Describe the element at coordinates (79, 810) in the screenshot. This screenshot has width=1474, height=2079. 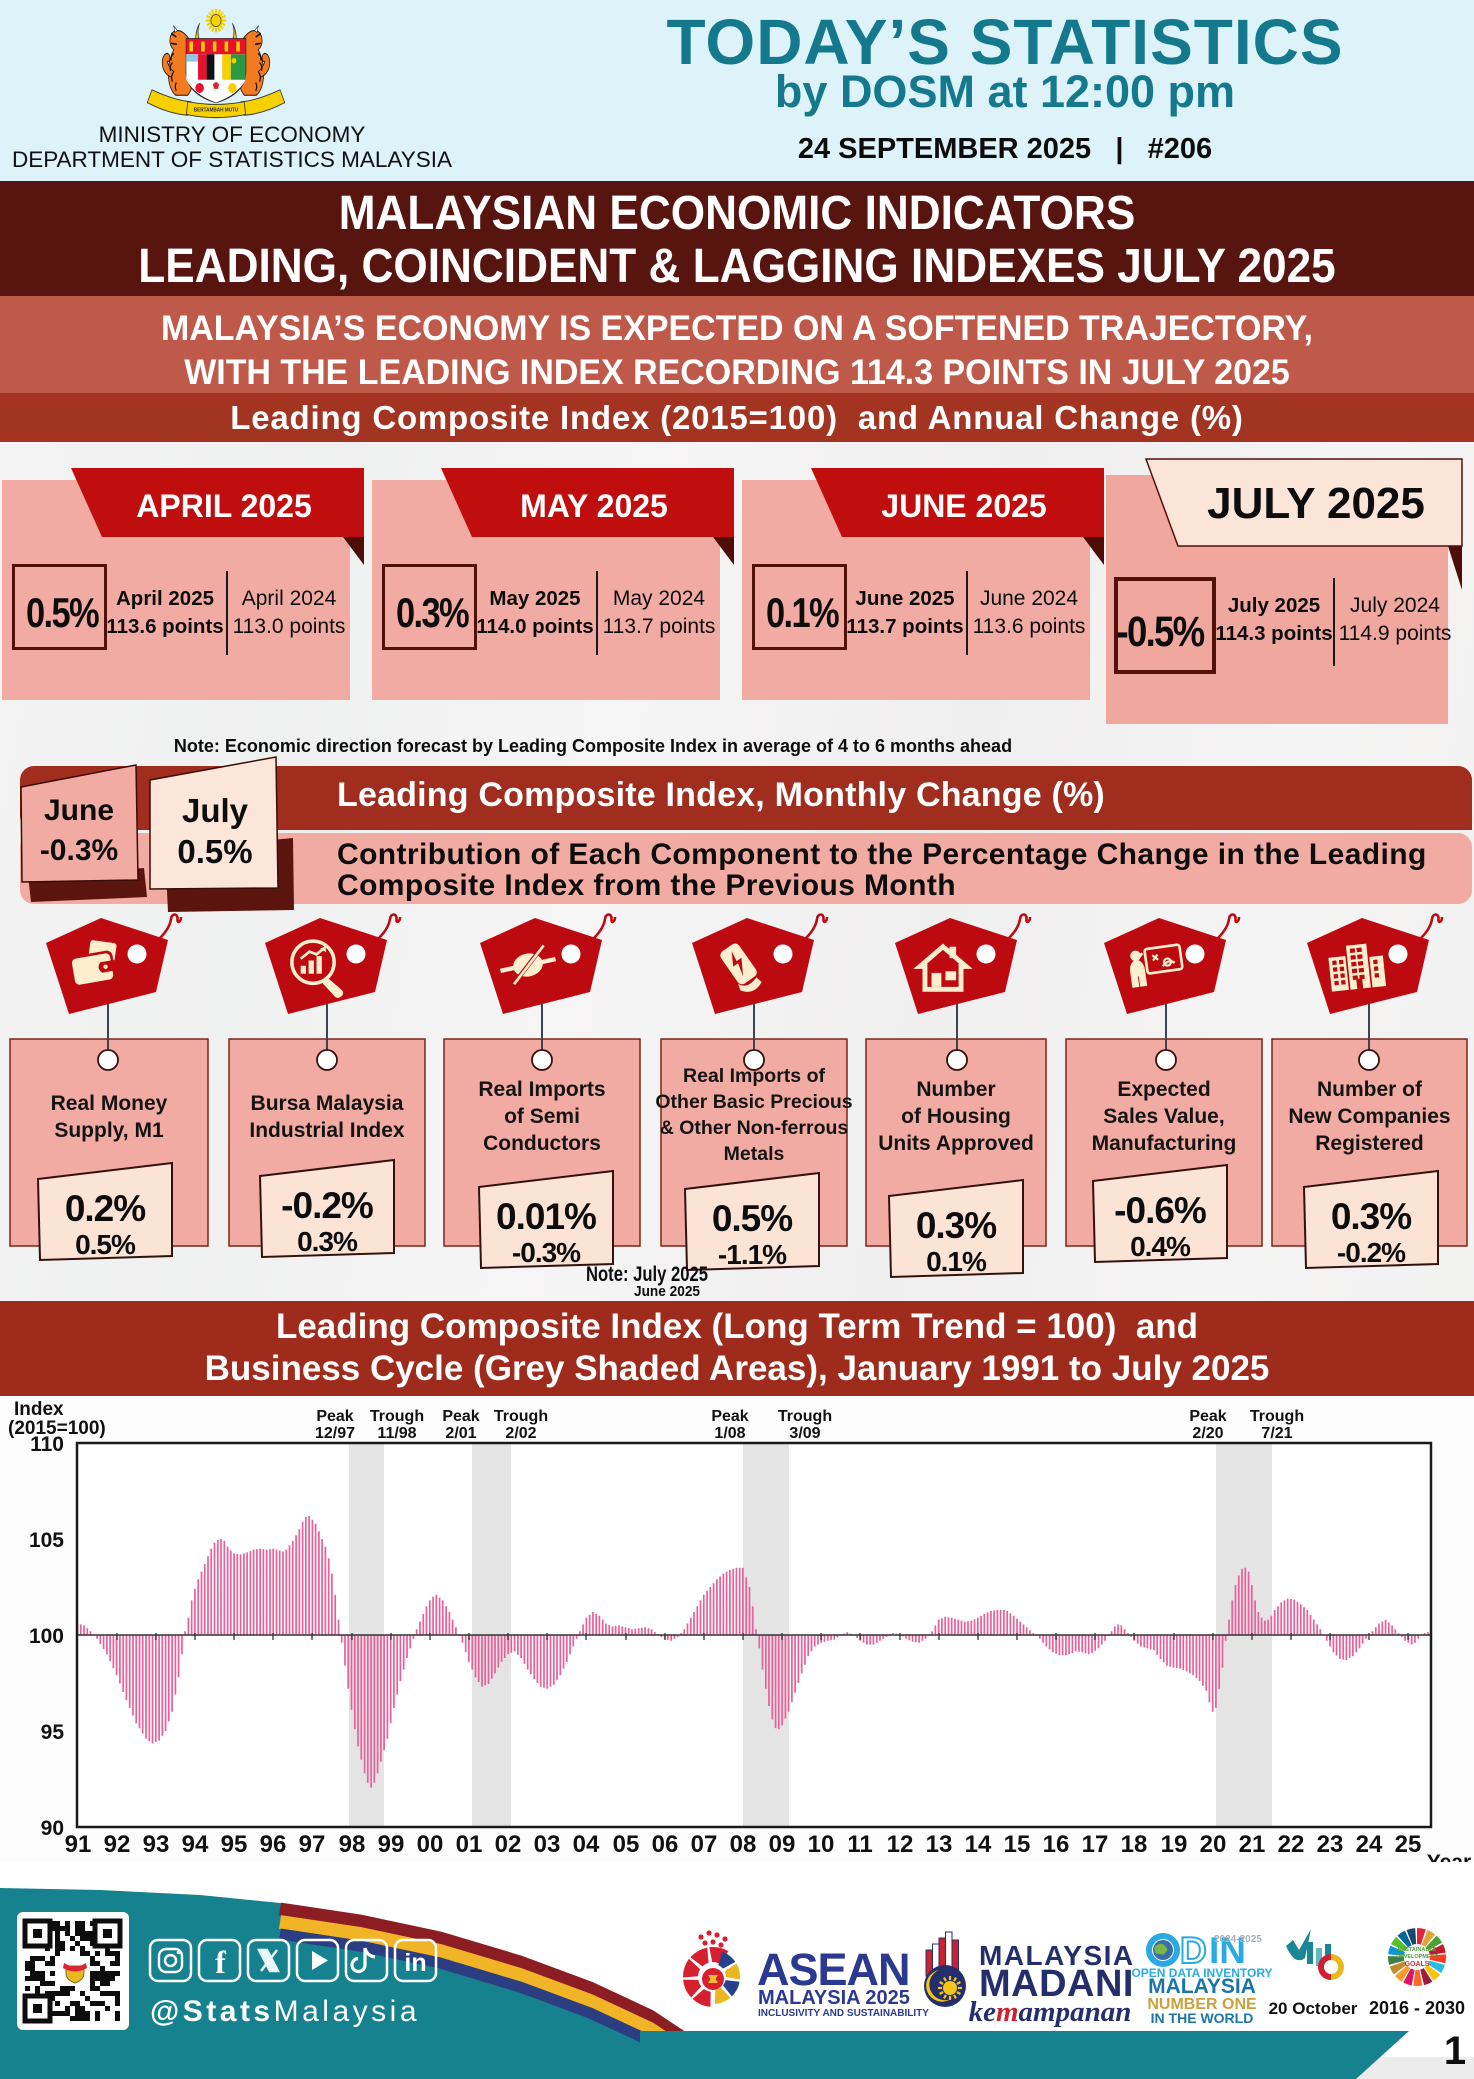
I see `svg-text: June` at that location.